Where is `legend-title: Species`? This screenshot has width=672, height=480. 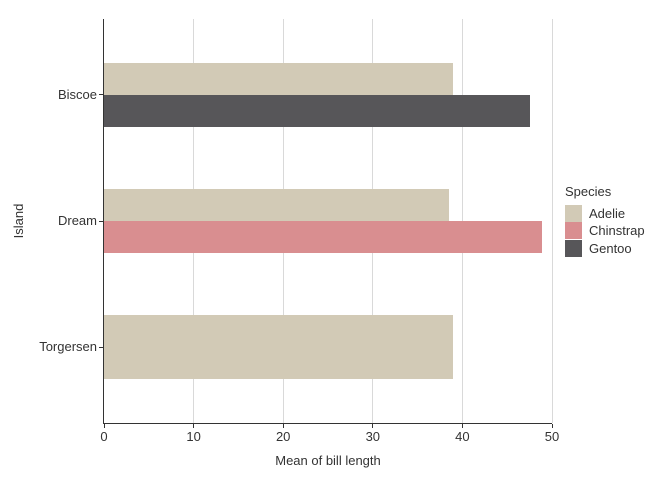
legend-title: Species is located at coordinates (588, 191).